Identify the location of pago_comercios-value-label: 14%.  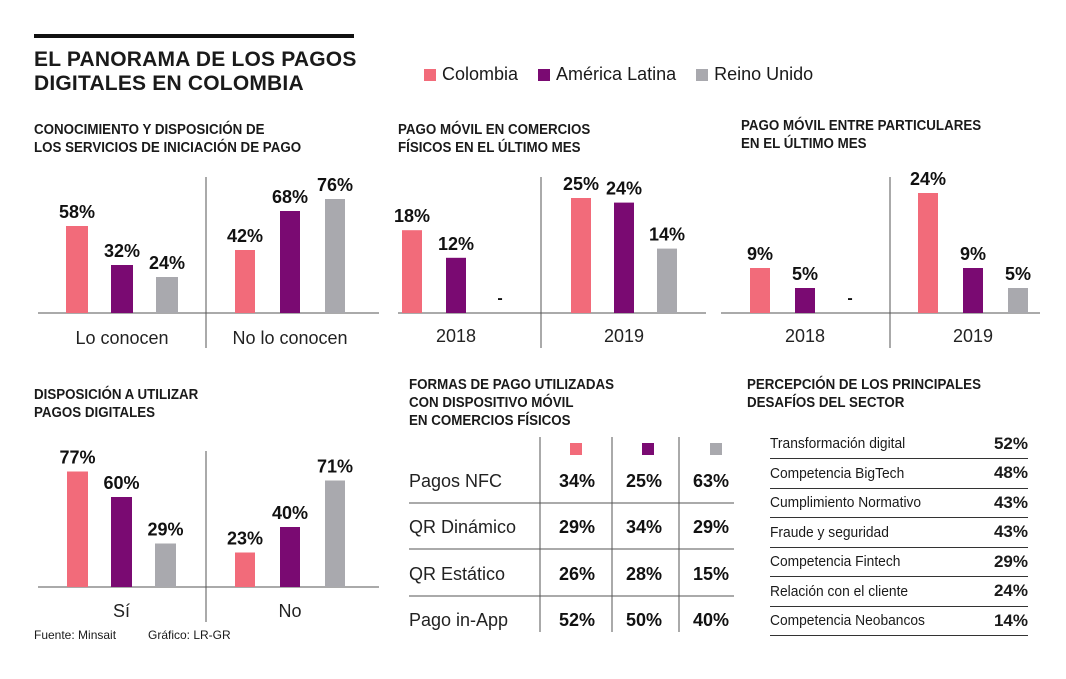
(667, 235).